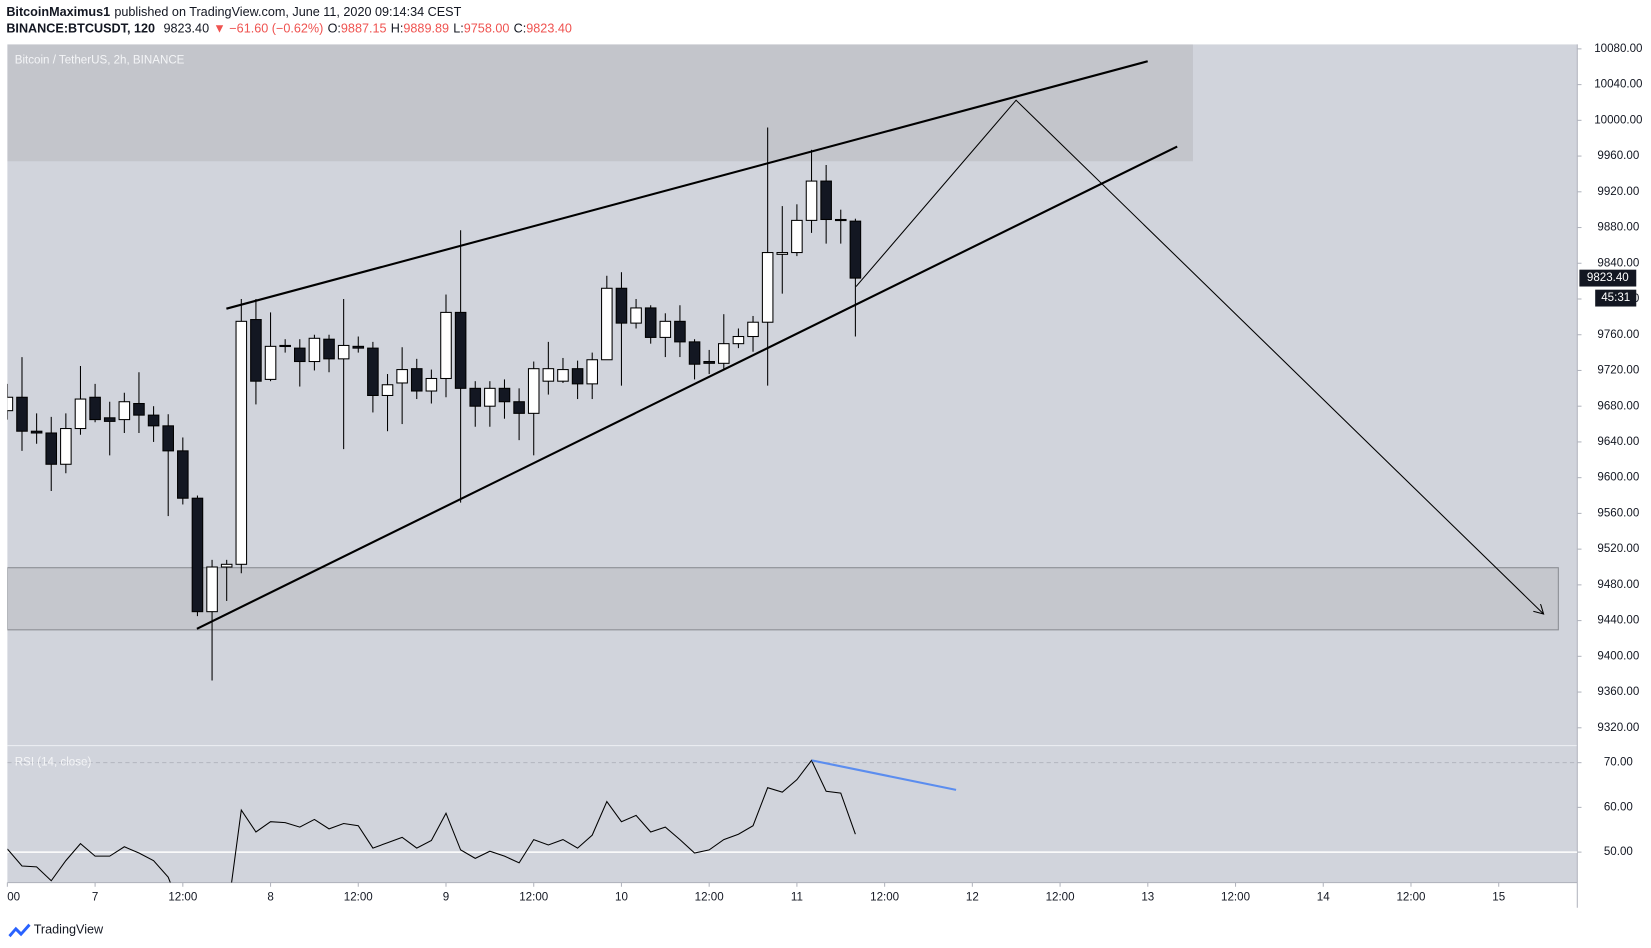  Describe the element at coordinates (1323, 897) in the screenshot. I see `x-tick-label: 14` at that location.